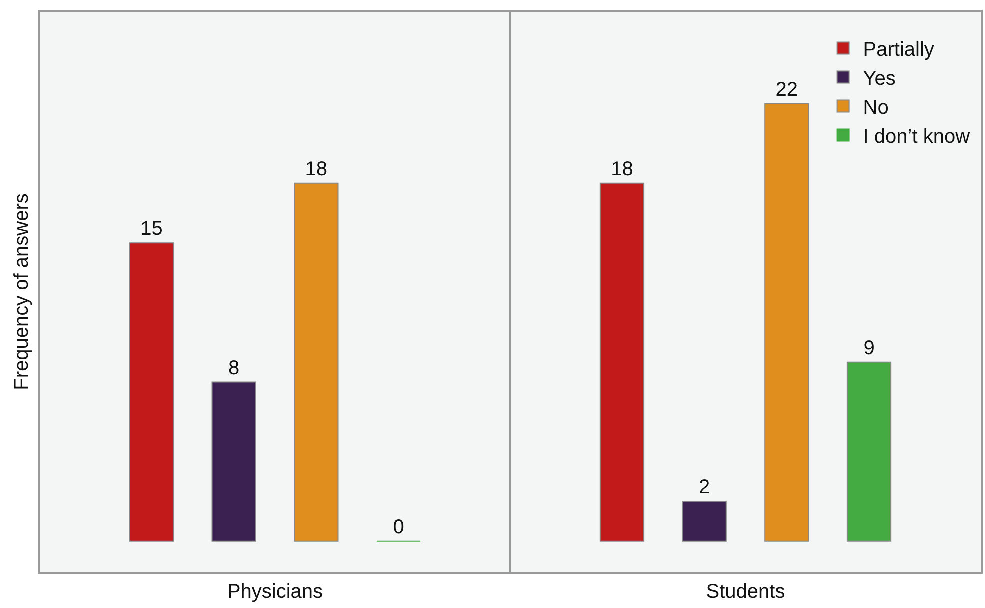  What do you see at coordinates (869, 348) in the screenshot?
I see `data-label: 9` at bounding box center [869, 348].